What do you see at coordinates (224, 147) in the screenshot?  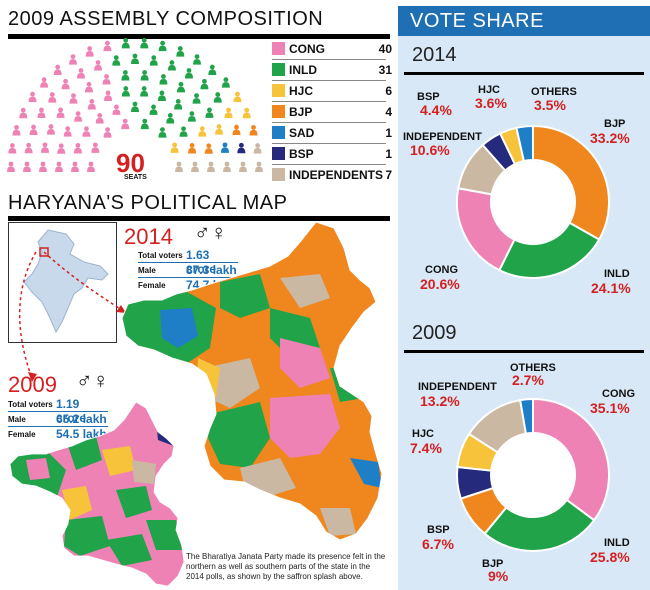 I see `seat-sad` at bounding box center [224, 147].